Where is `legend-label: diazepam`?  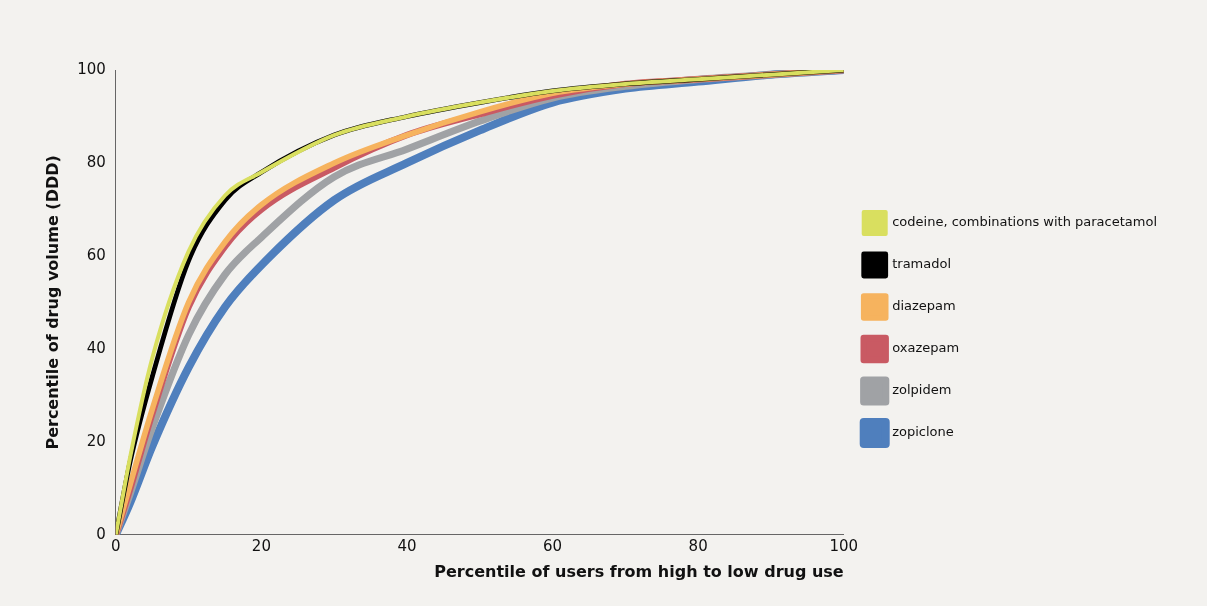
legend-label: diazepam is located at coordinates (924, 306).